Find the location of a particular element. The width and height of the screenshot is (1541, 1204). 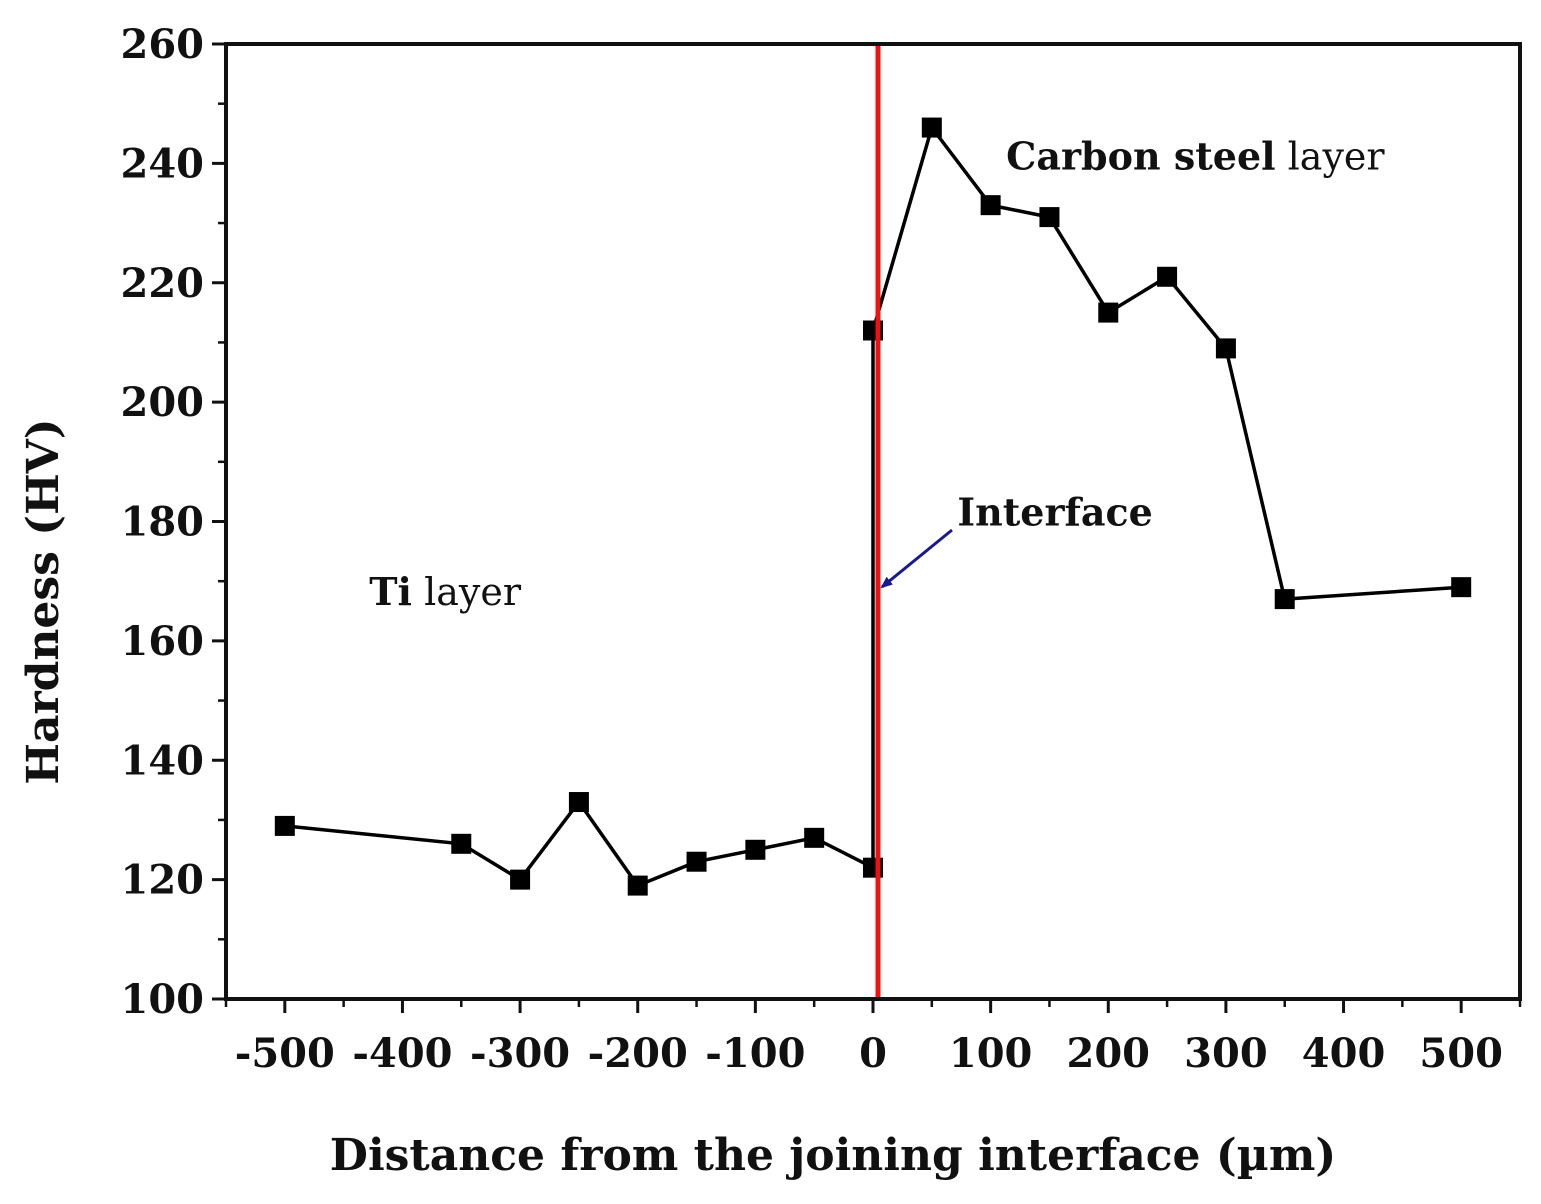

y-tick-label: 200 is located at coordinates (163, 402).